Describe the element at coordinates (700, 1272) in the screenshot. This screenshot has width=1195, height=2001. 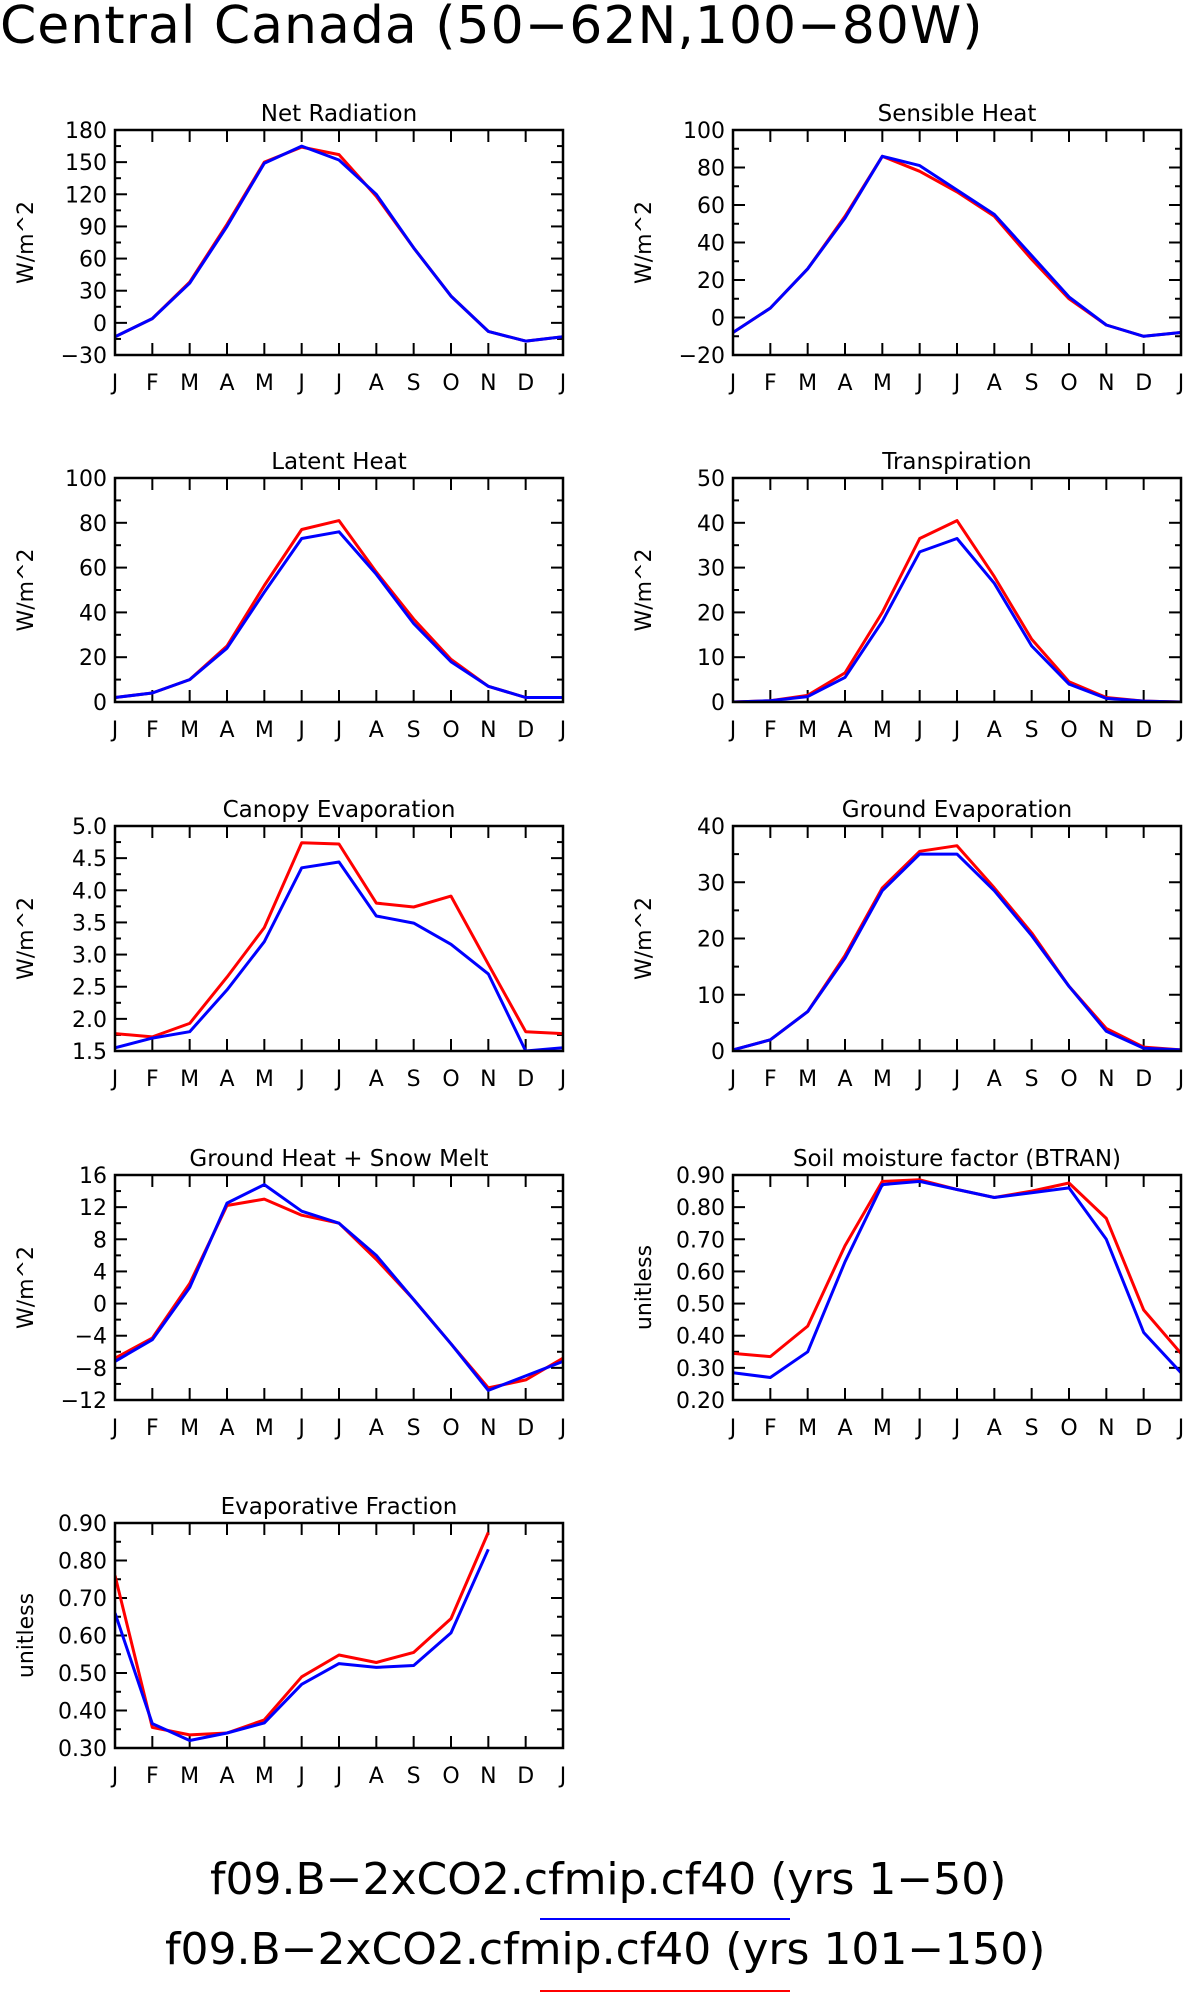
I see `y-tick-label: 0.60` at that location.